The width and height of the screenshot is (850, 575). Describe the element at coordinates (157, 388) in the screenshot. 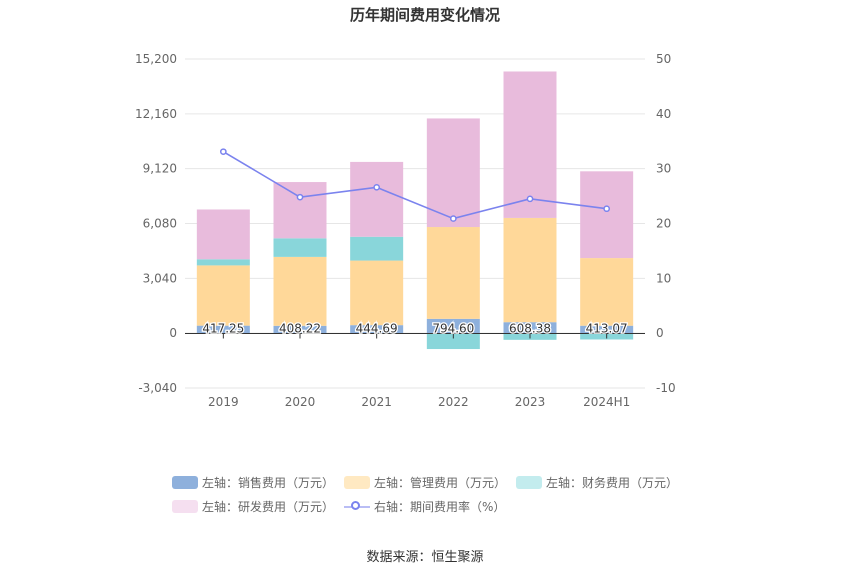

I see `left-tick-label: -3,040` at that location.